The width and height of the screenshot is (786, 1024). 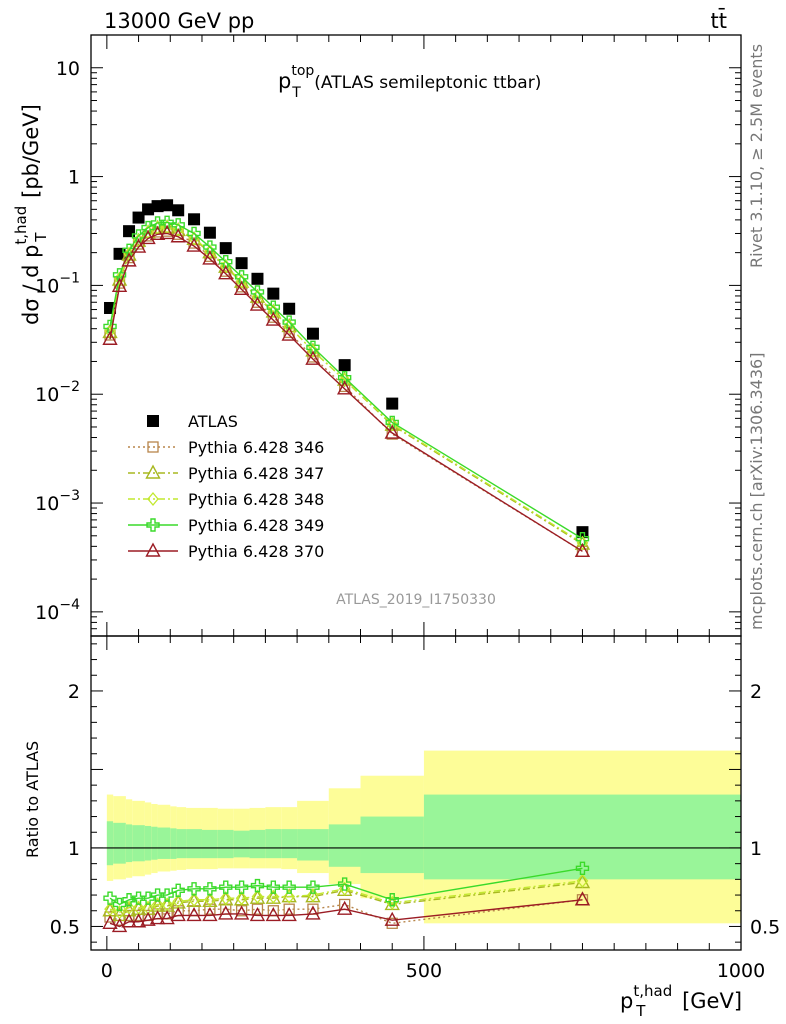 I want to click on main-ytick-label: 10⁻³, so click(x=57, y=501).